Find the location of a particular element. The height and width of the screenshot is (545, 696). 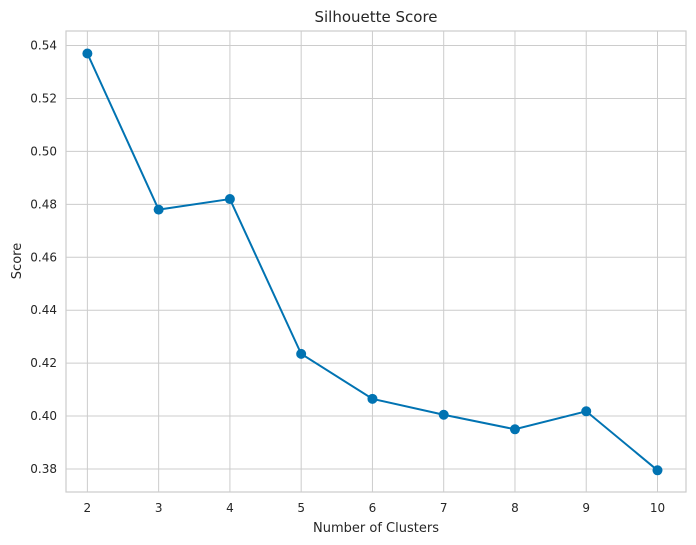

x-tick-label: 3 is located at coordinates (159, 508).